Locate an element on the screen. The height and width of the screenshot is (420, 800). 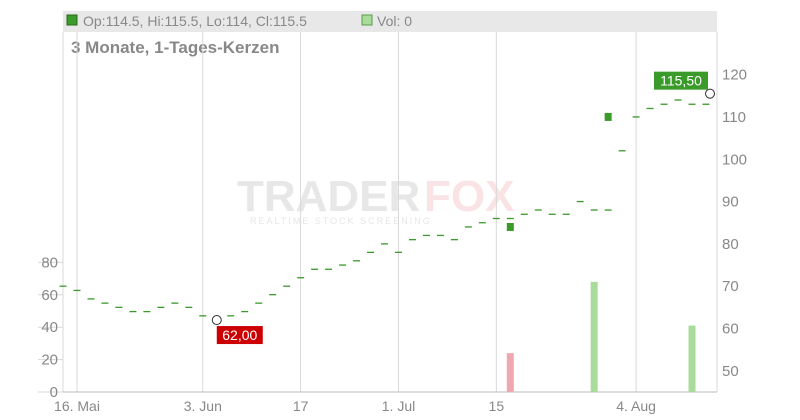
last-price-dot is located at coordinates (710, 93).